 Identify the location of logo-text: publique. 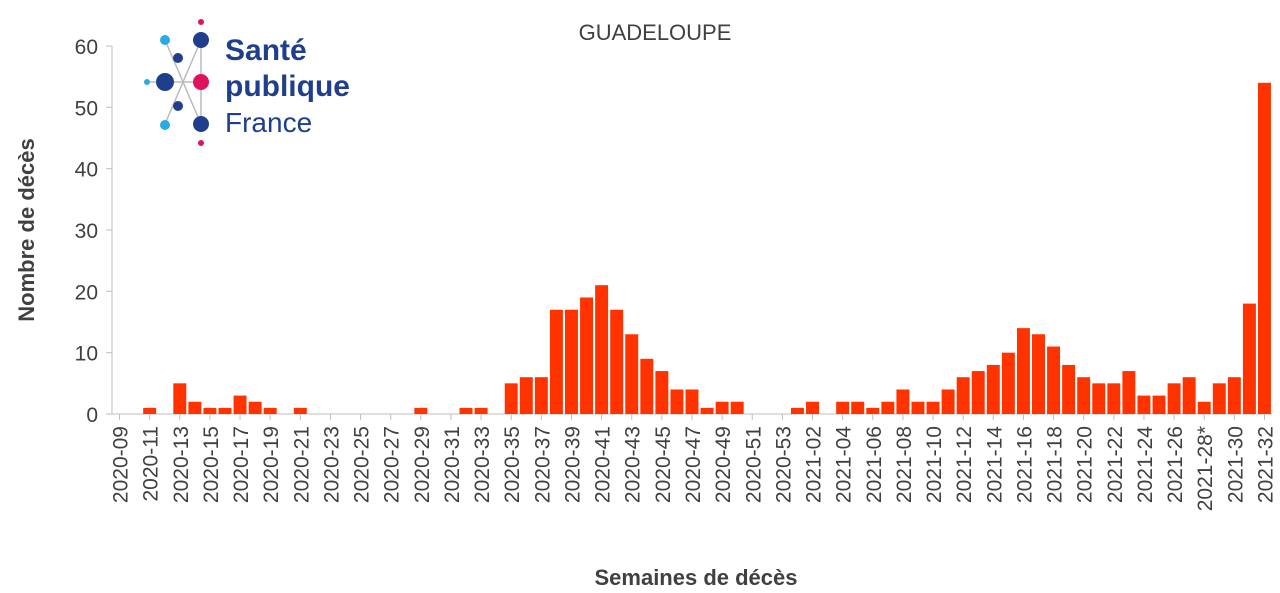
(287, 86).